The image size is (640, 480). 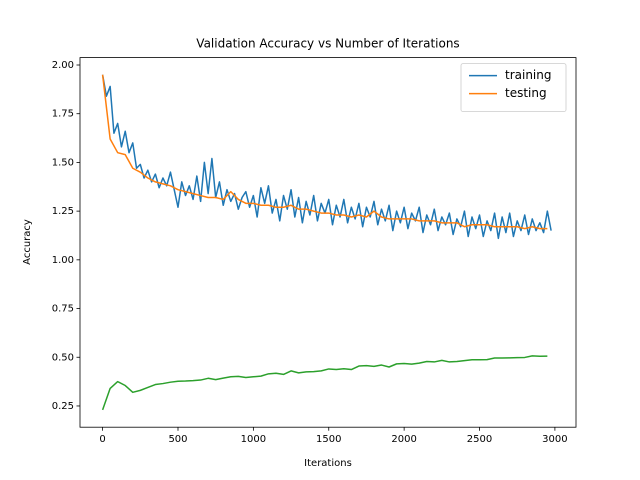 I want to click on x-tick-label: 1500, so click(x=328, y=439).